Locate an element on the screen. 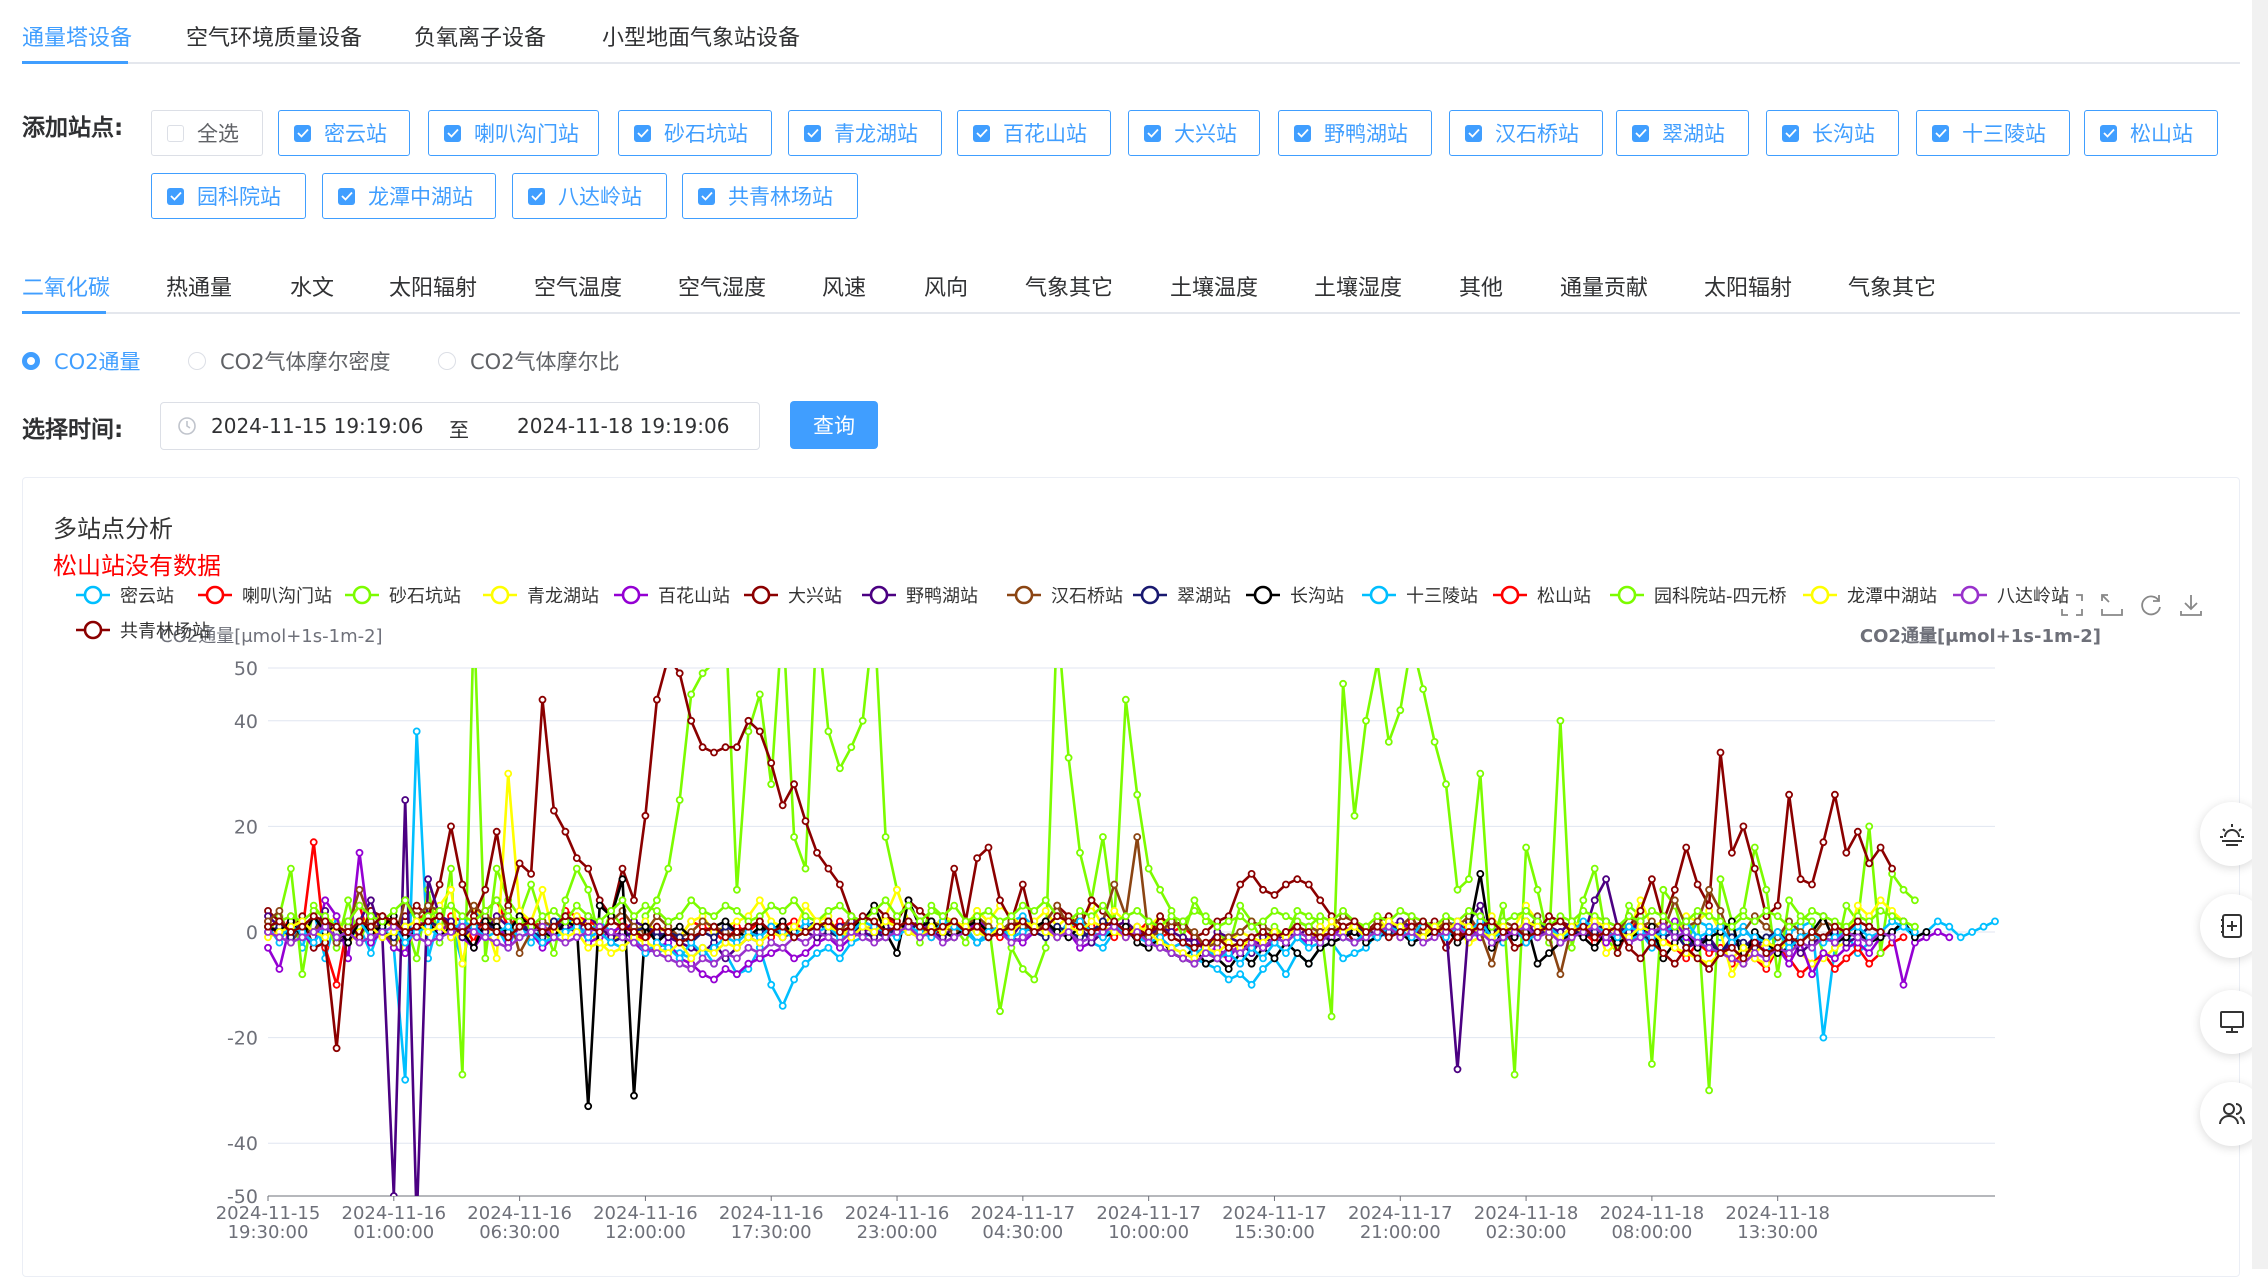  legend-item: 长沟站 is located at coordinates (1295, 596).